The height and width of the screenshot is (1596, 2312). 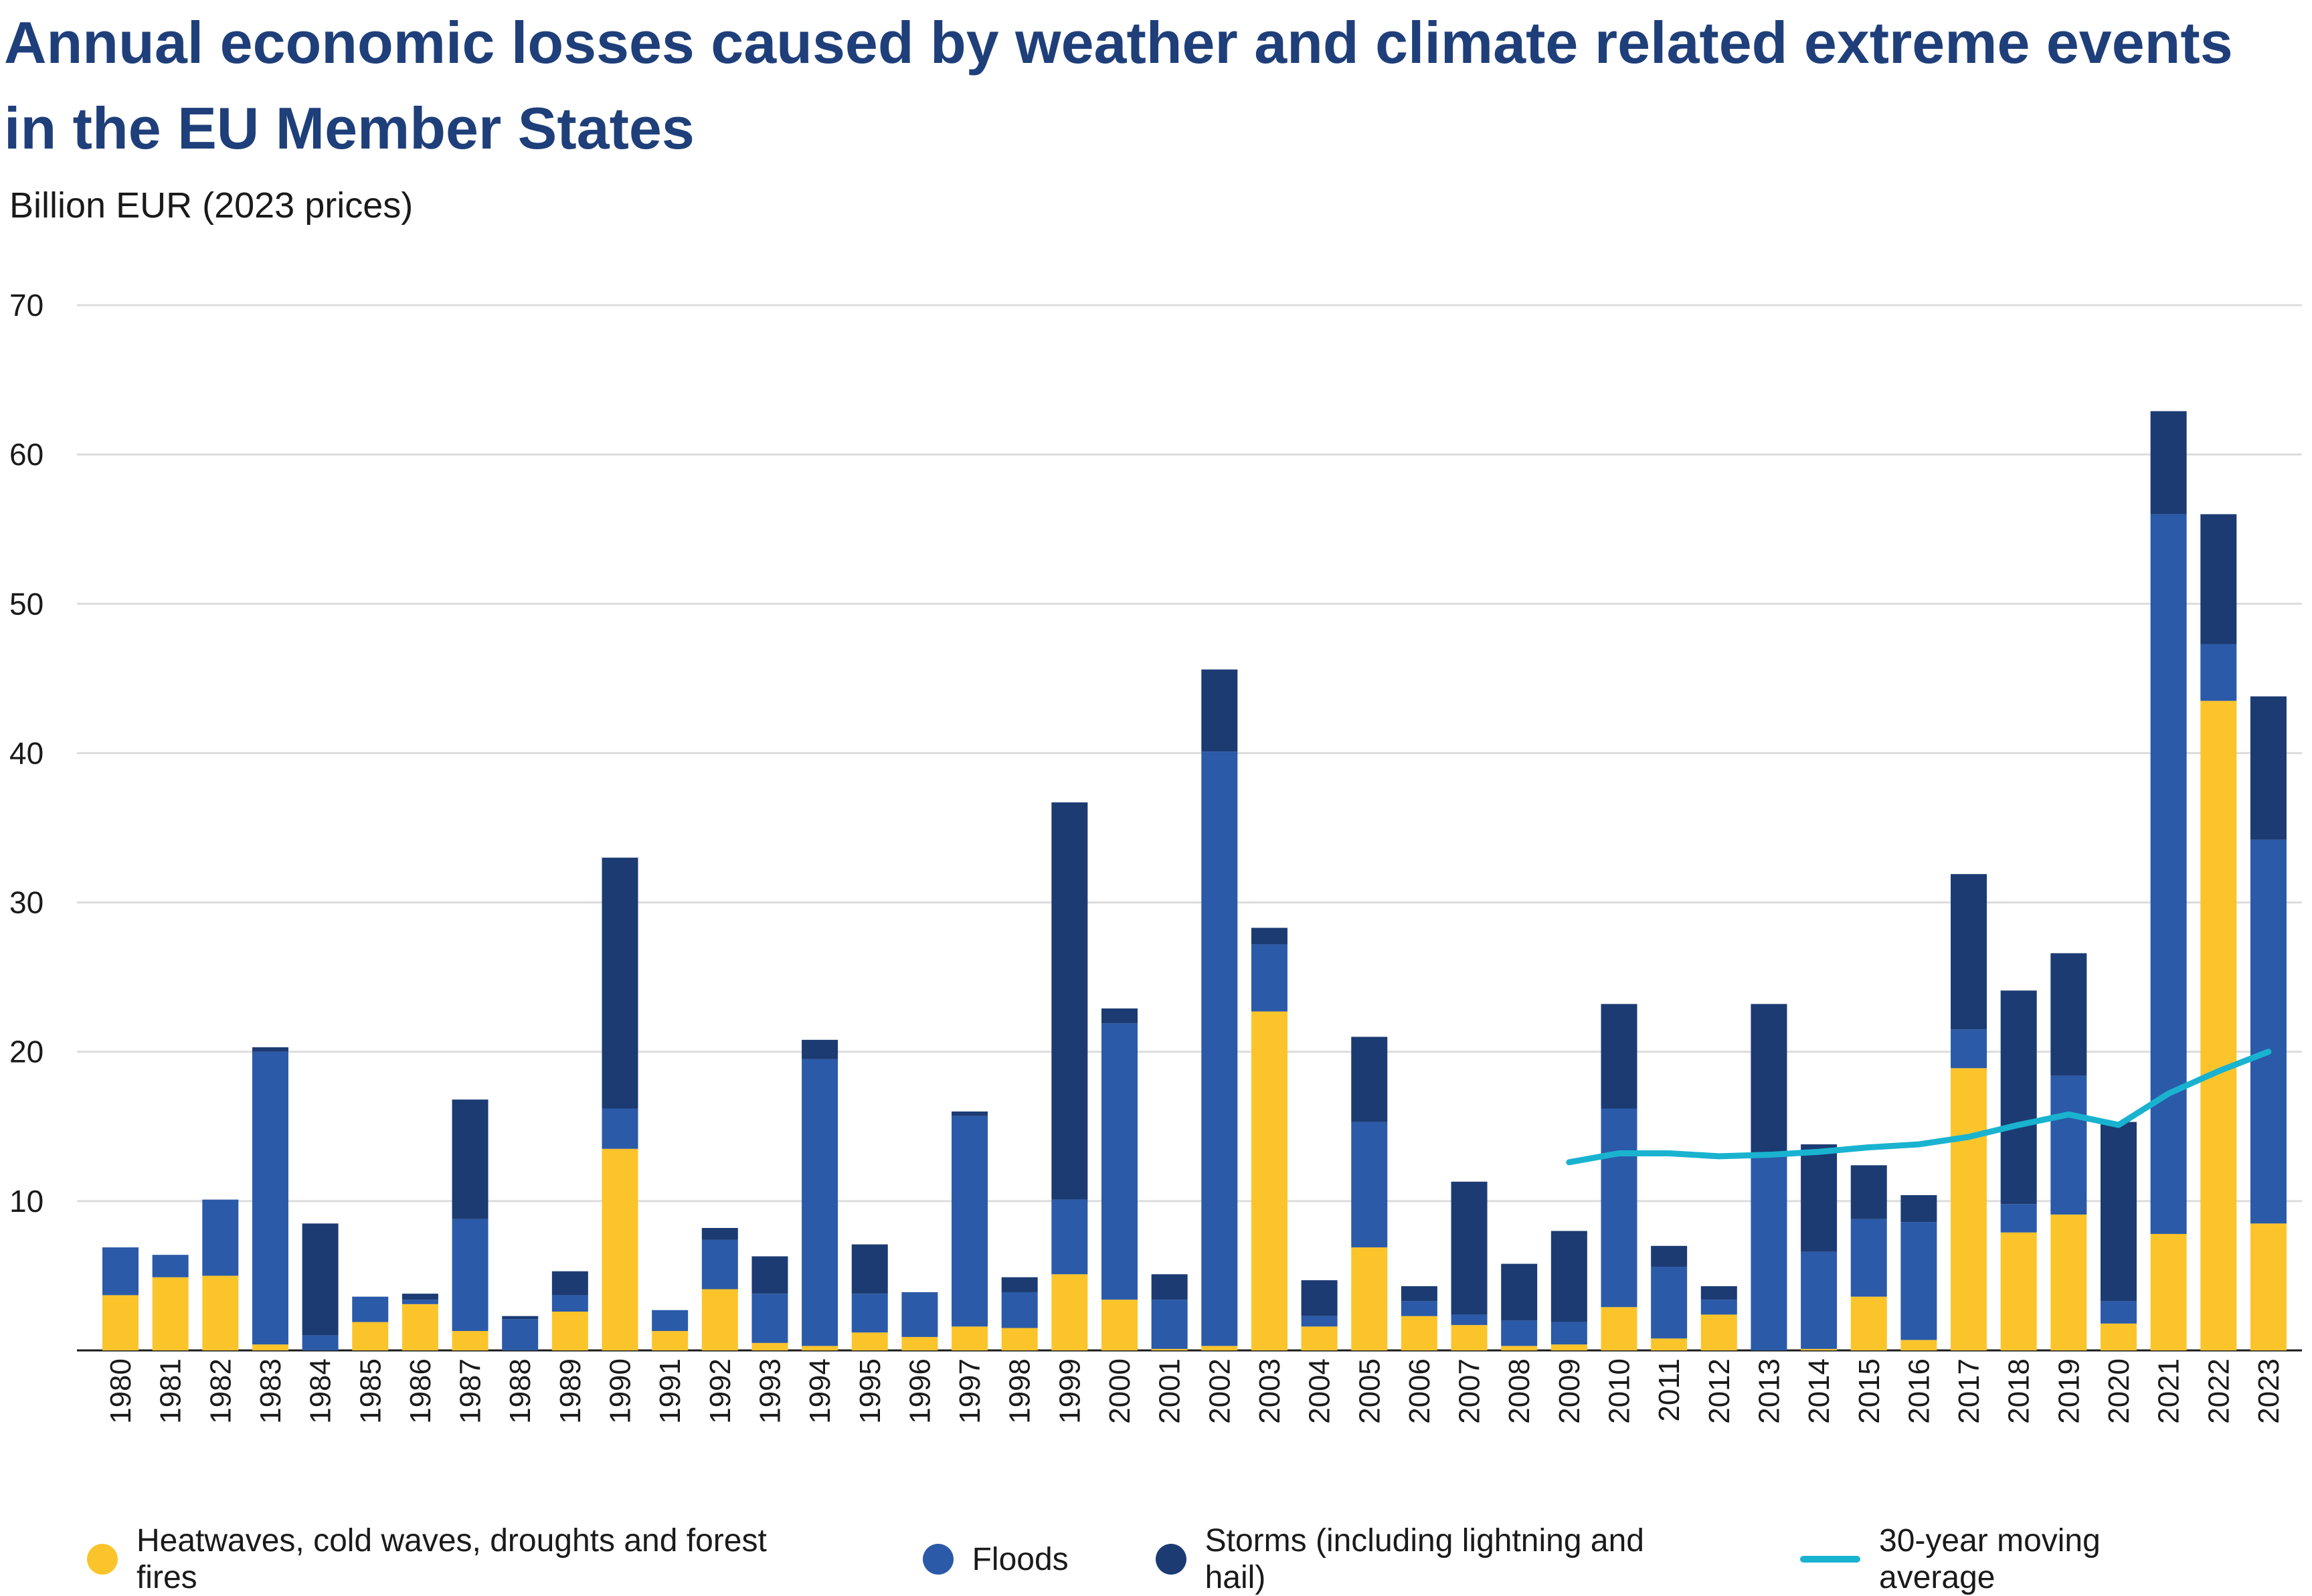 I want to click on legend-item-storms: Storms (including lightning and hail), so click(x=1434, y=1559).